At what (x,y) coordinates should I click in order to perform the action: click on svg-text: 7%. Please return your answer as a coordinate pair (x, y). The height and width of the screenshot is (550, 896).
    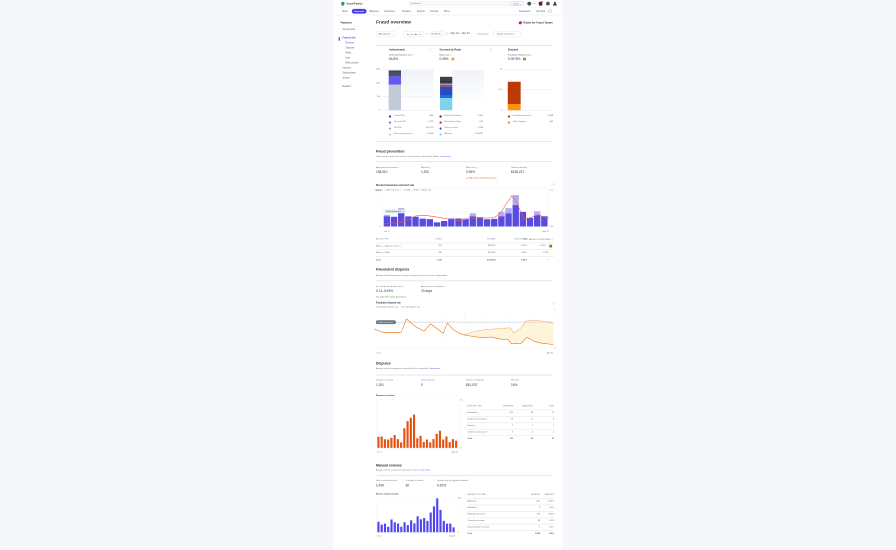
    Looking at the image, I should click on (551, 191).